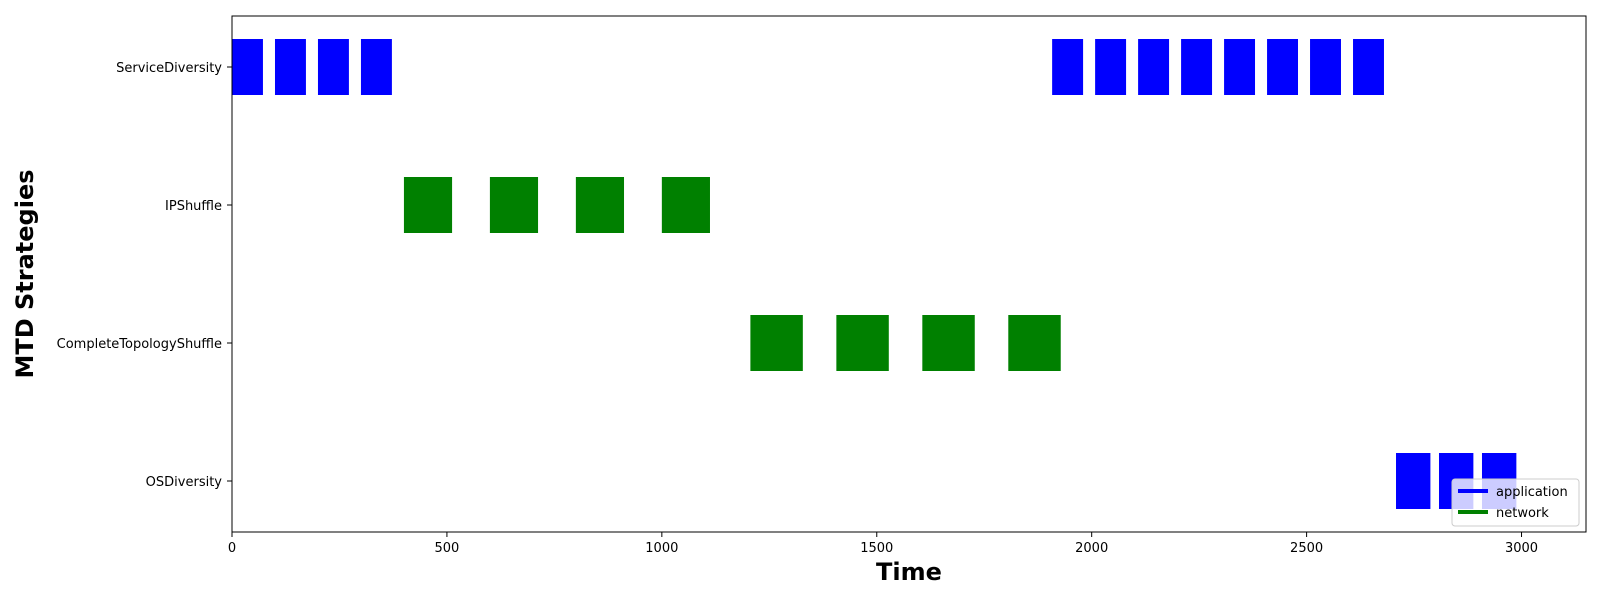 The width and height of the screenshot is (1600, 600). What do you see at coordinates (169, 68) in the screenshot?
I see `y-tick-label: ServiceDiversity` at bounding box center [169, 68].